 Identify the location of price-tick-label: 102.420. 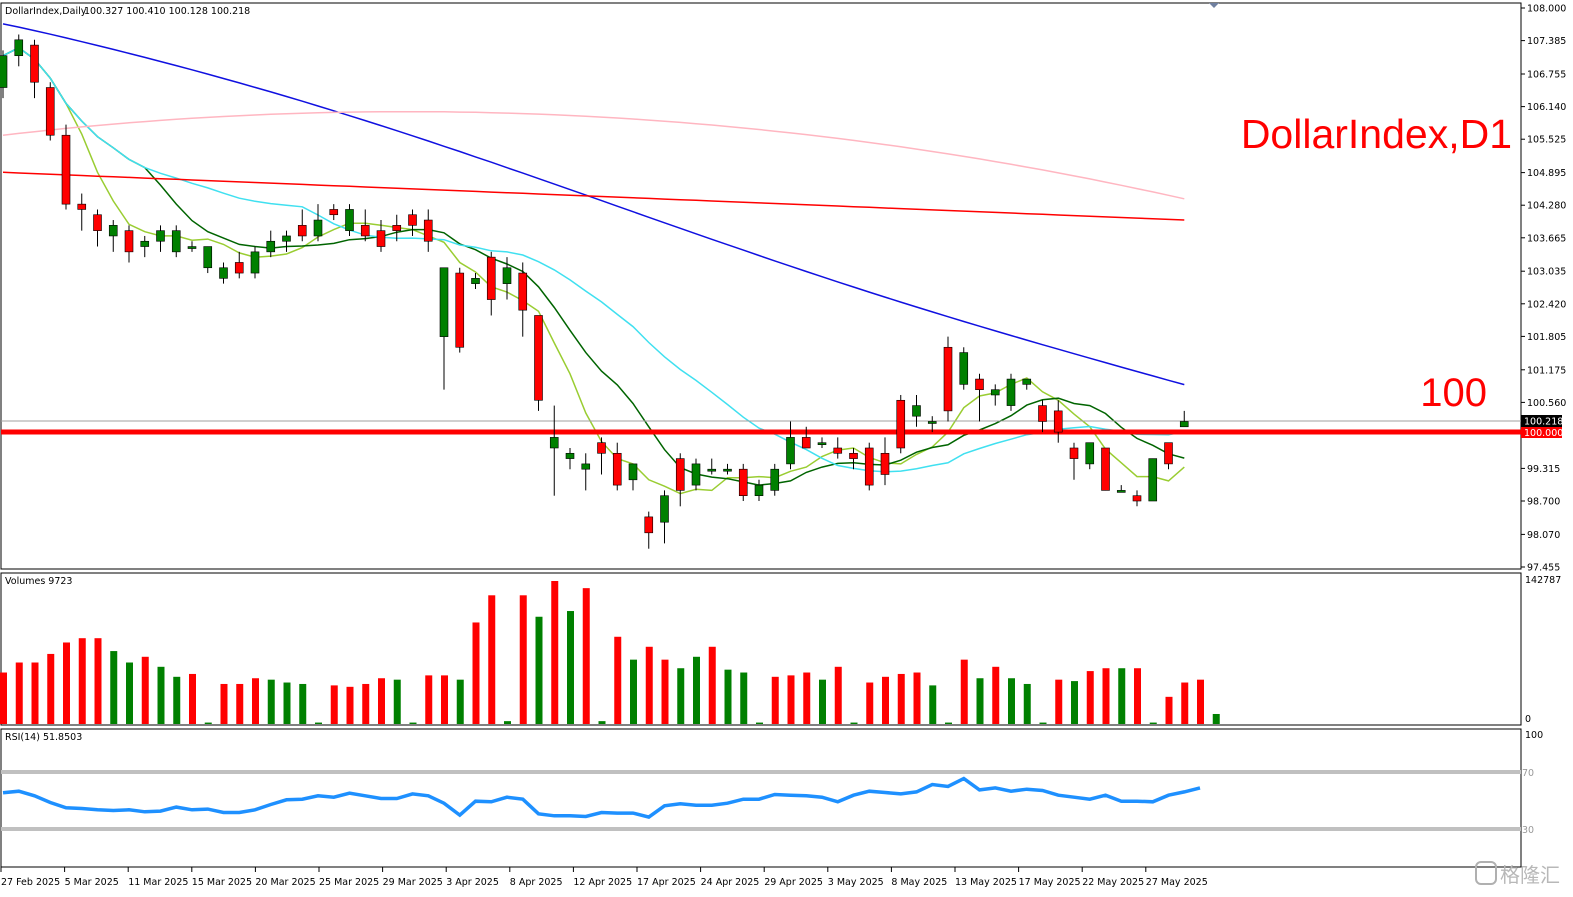
(1546, 304).